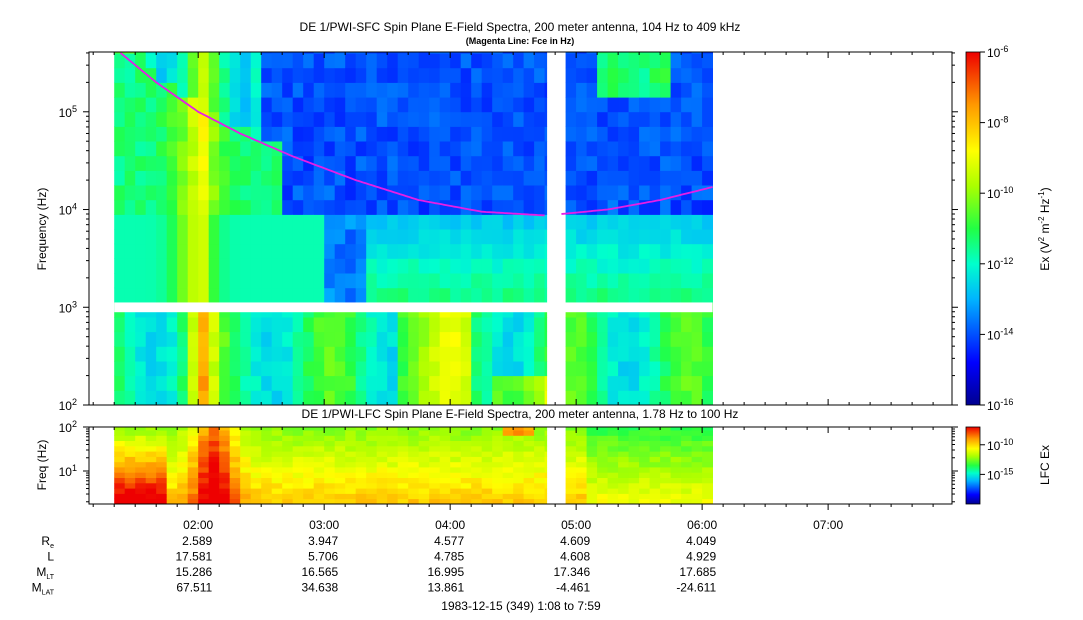 The width and height of the screenshot is (1083, 620). Describe the element at coordinates (520, 41) in the screenshot. I see `figure-subtitle: (Magenta Line: Fce in Hz)` at that location.